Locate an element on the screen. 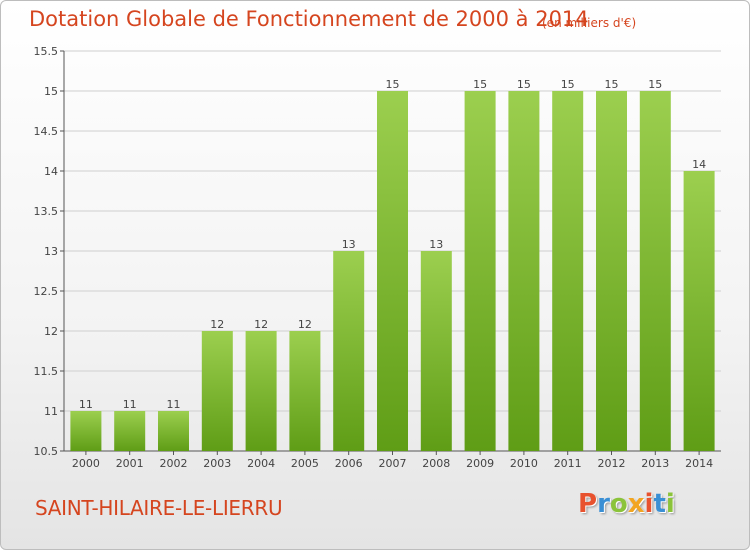 Image resolution: width=750 pixels, height=550 pixels. commune-name: SAINT-HILAIRE-LE-LIERRU is located at coordinates (159, 508).